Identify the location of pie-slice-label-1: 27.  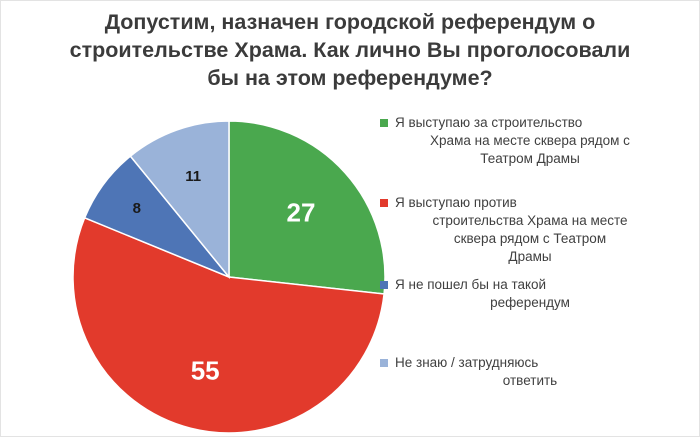
(301, 212).